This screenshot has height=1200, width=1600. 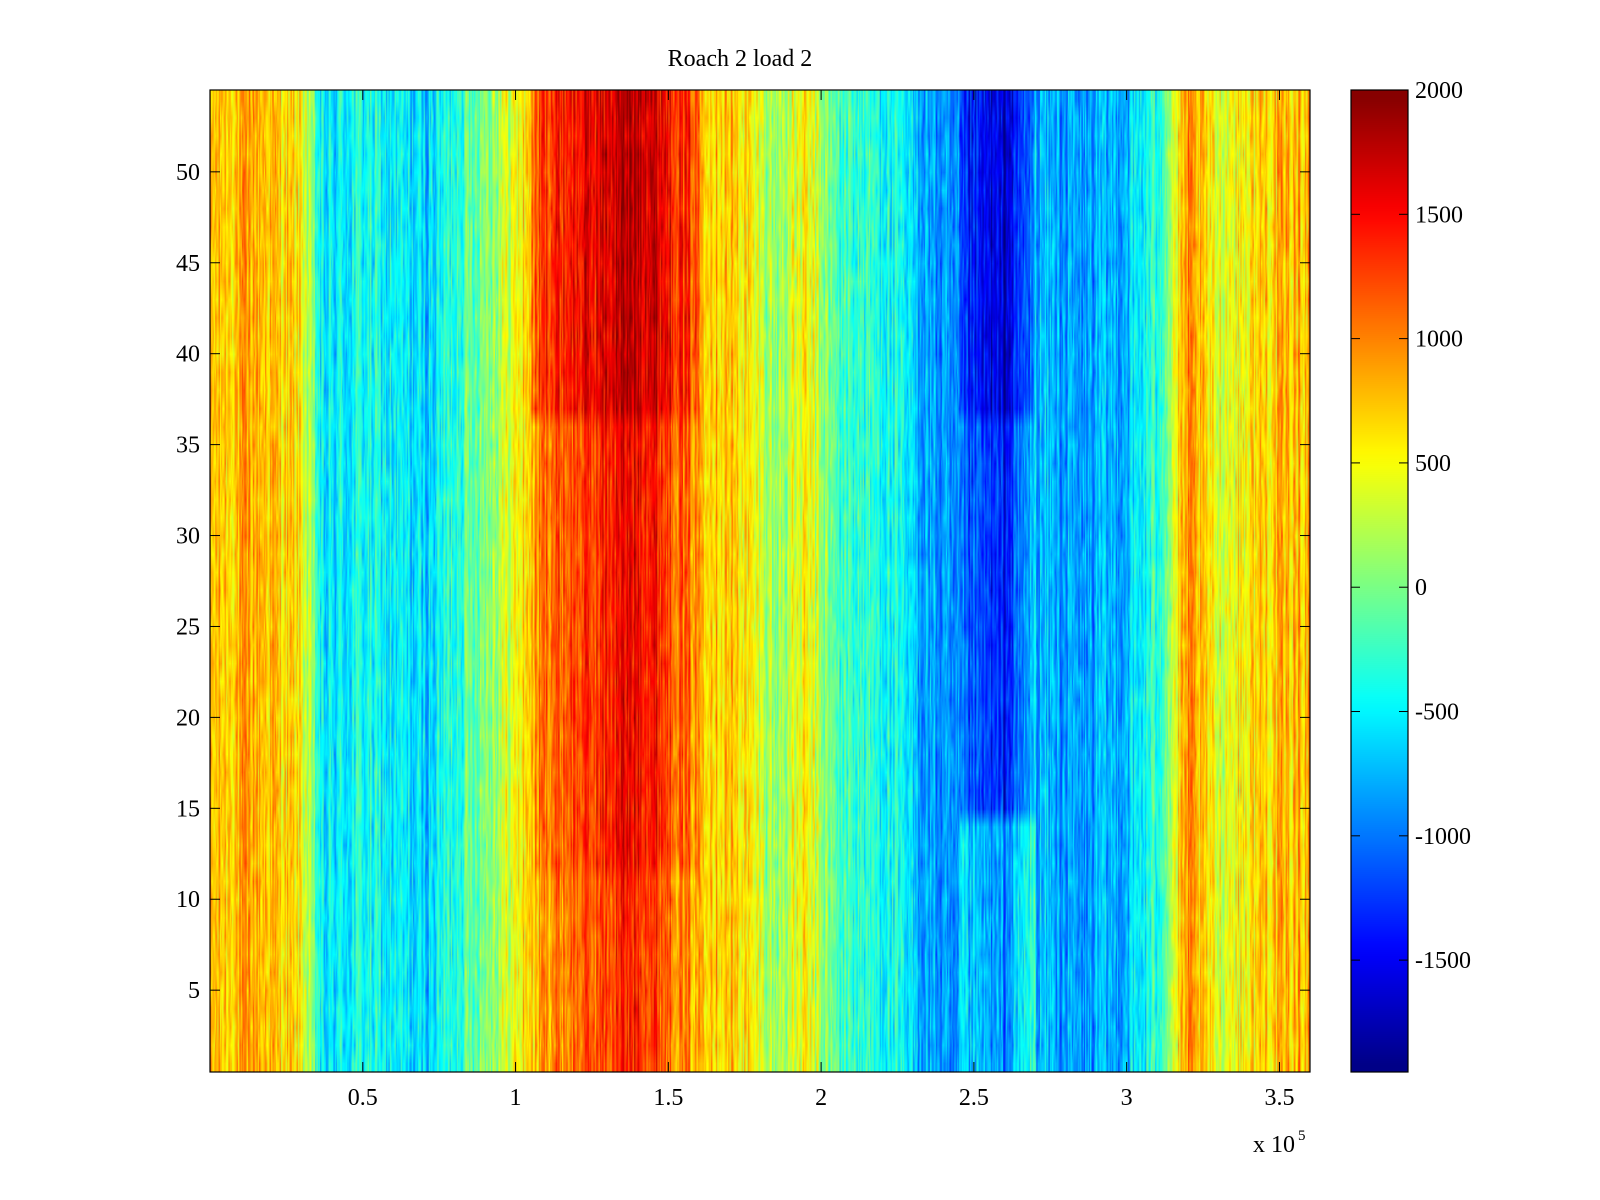 What do you see at coordinates (1421, 588) in the screenshot?
I see `colorbar-tick-label: 0` at bounding box center [1421, 588].